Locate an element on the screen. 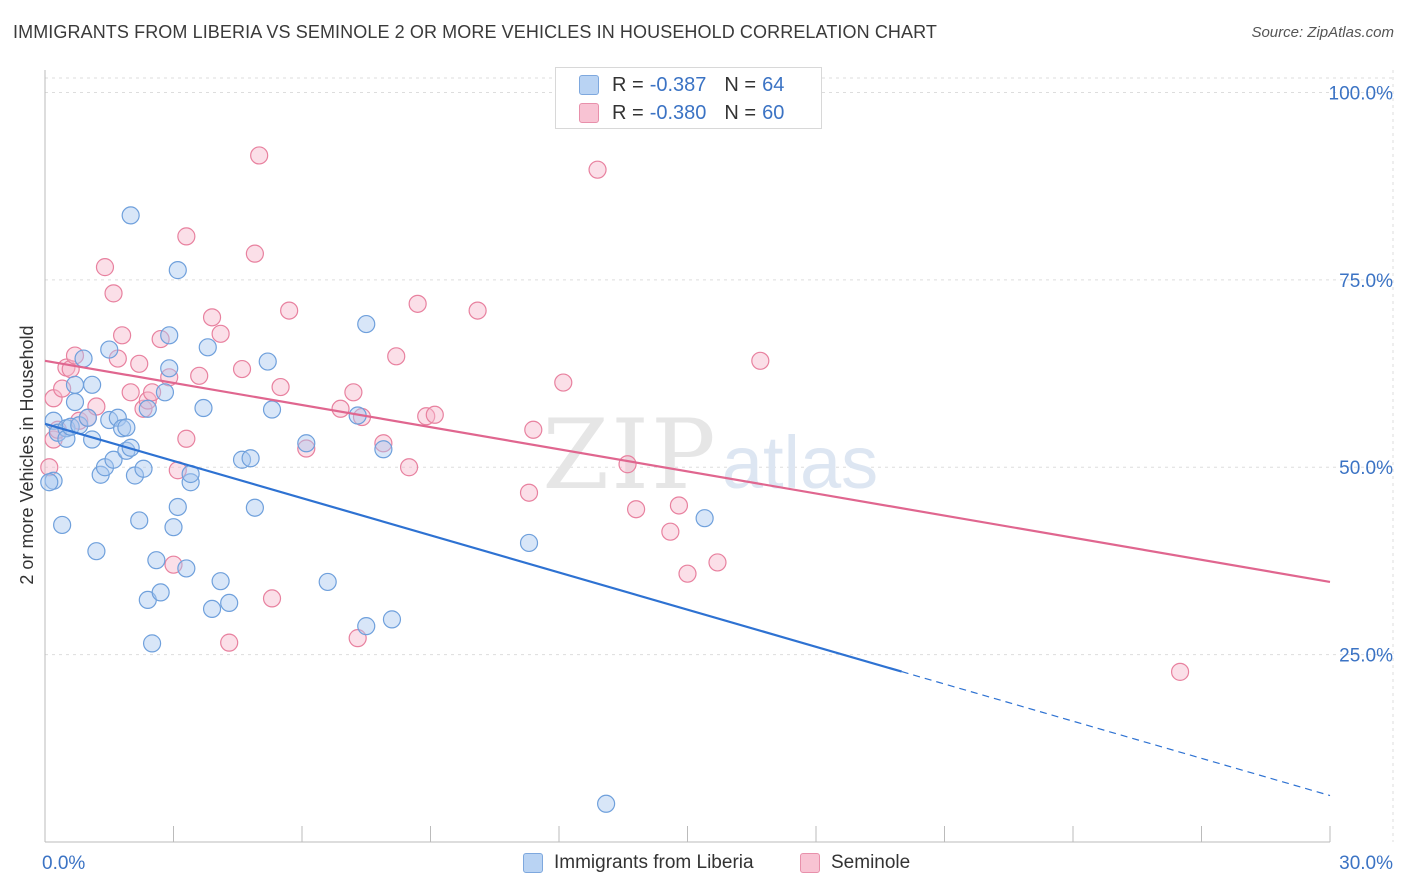 This screenshot has height=892, width=1406. legend-n-value-liberia: 64 is located at coordinates (773, 84).